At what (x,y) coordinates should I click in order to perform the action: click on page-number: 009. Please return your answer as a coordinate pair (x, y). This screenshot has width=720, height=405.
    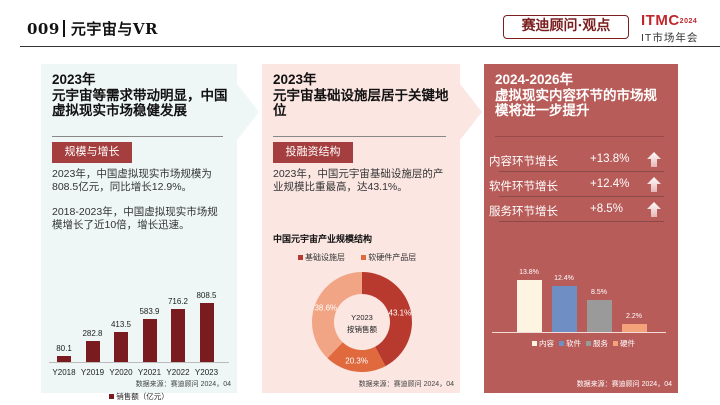
    Looking at the image, I should click on (43, 29).